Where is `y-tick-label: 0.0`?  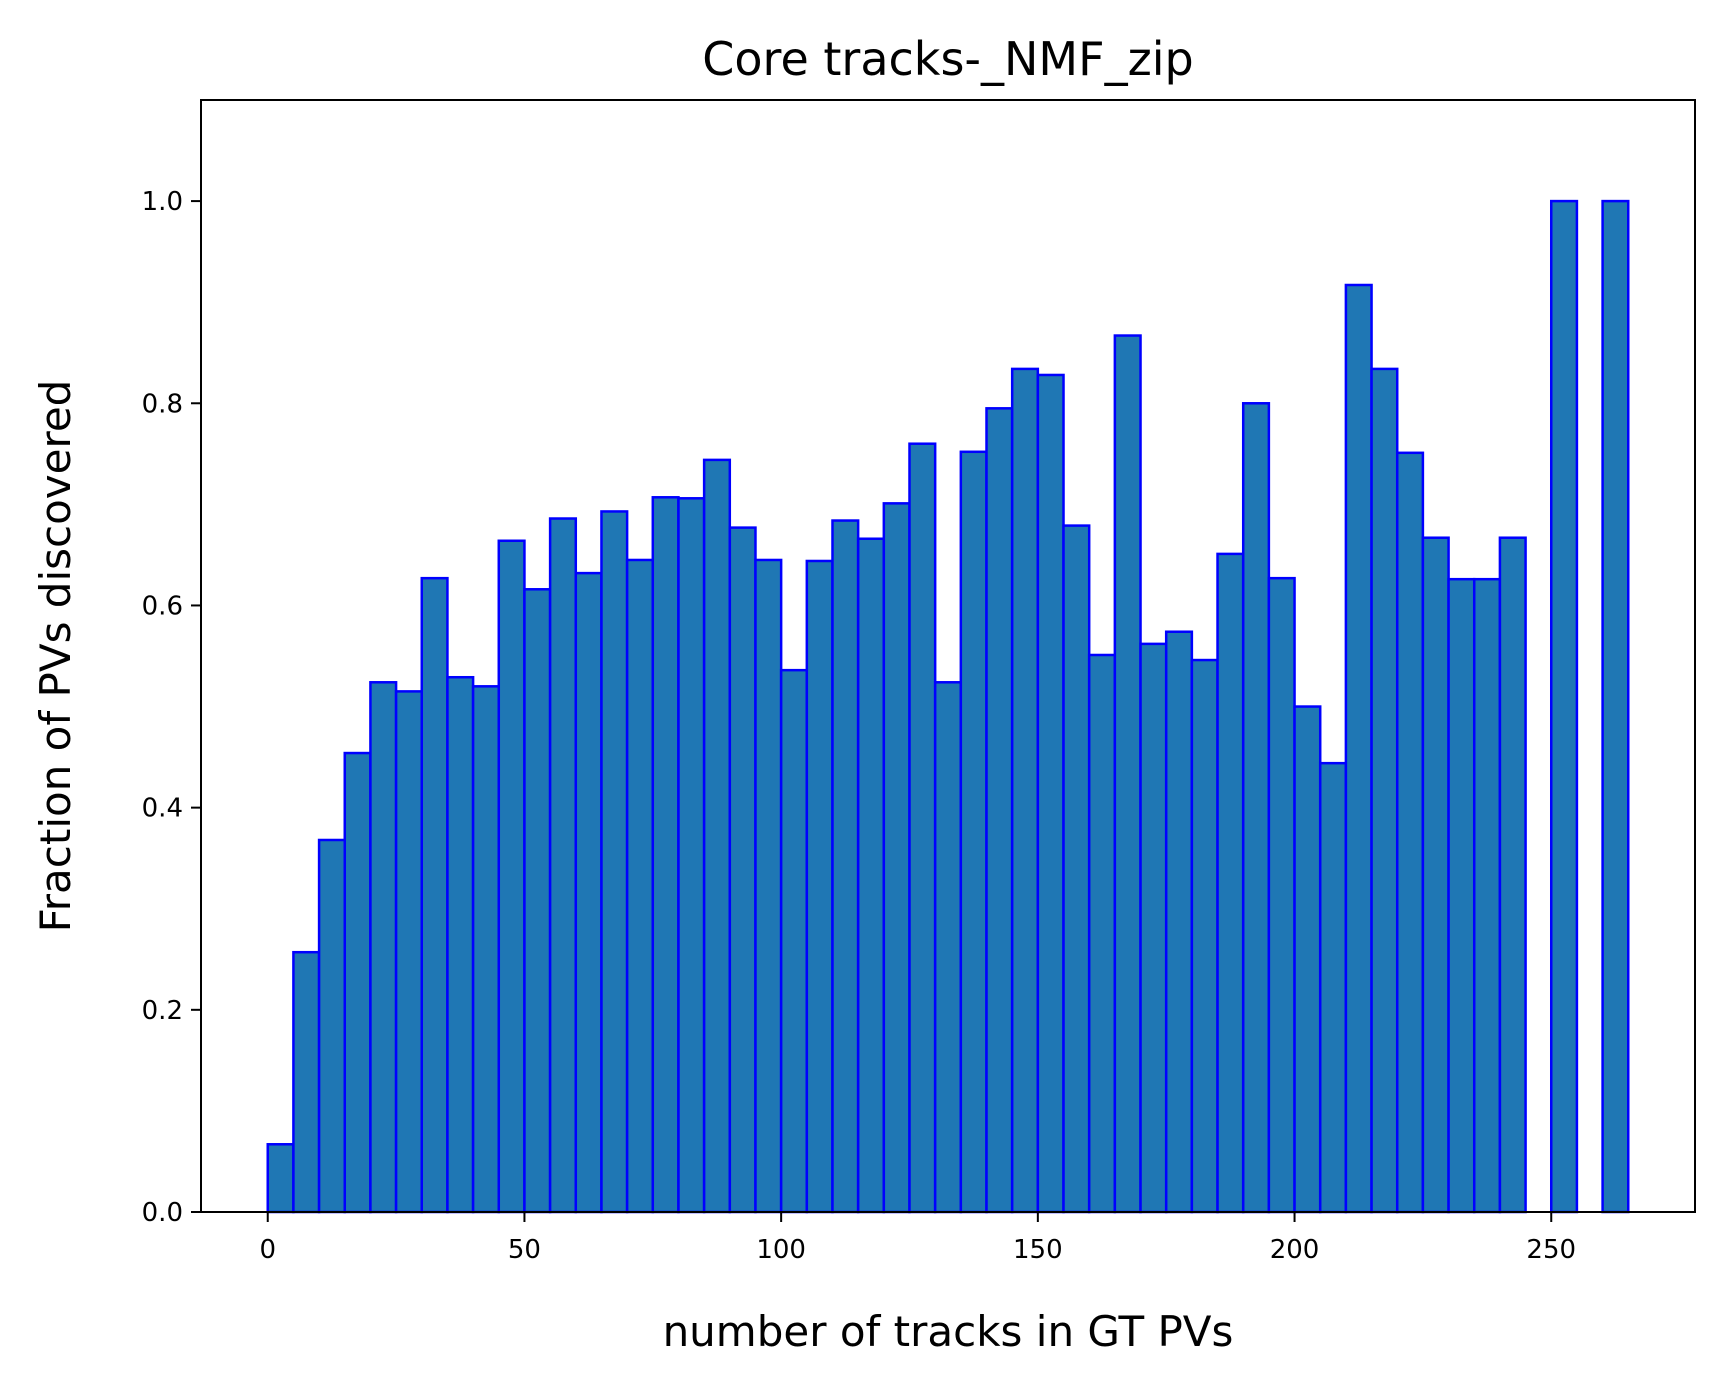
y-tick-label: 0.0 is located at coordinates (162, 1213).